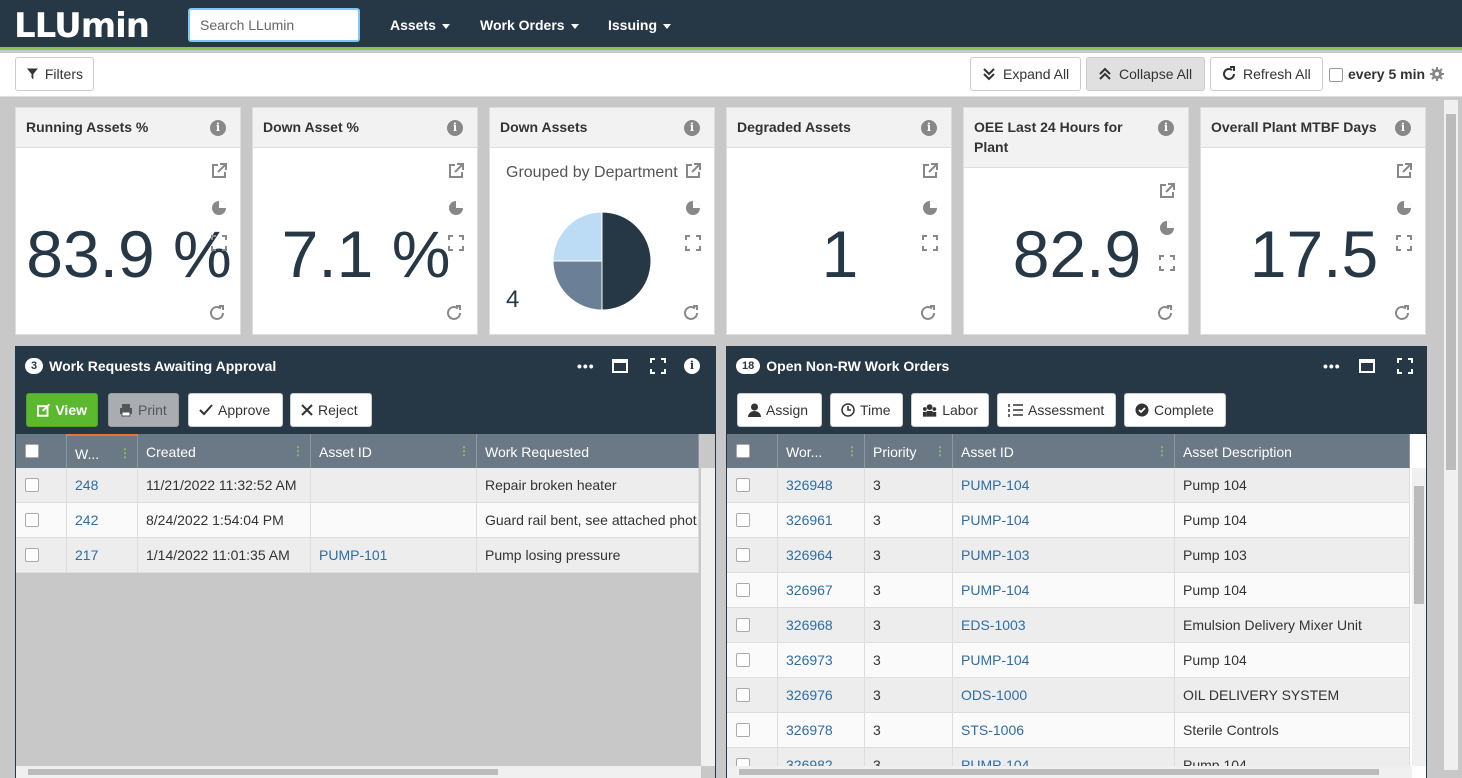 The width and height of the screenshot is (1462, 778). Describe the element at coordinates (779, 410) in the screenshot. I see `assign-button: Assign` at that location.